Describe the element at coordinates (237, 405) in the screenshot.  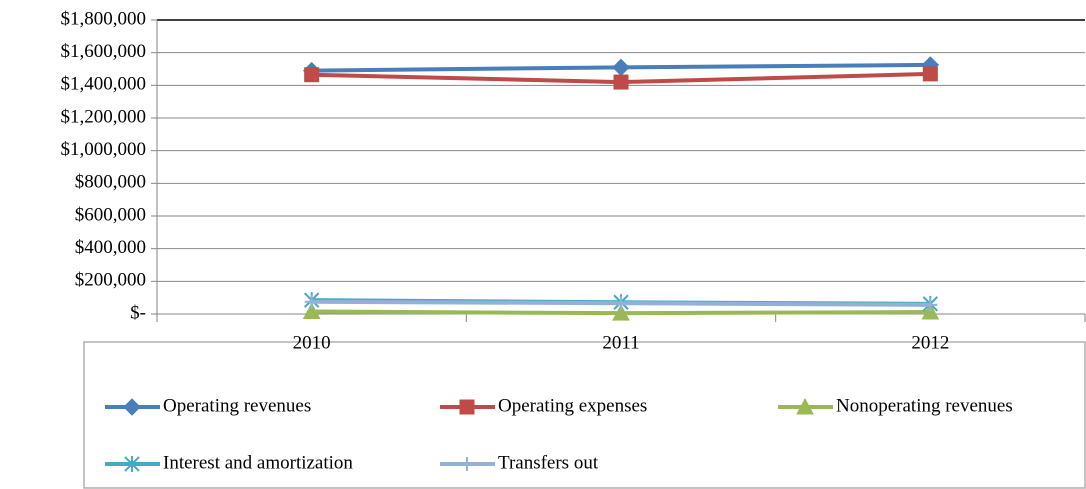
I see `legend-label: Operating revenues` at that location.